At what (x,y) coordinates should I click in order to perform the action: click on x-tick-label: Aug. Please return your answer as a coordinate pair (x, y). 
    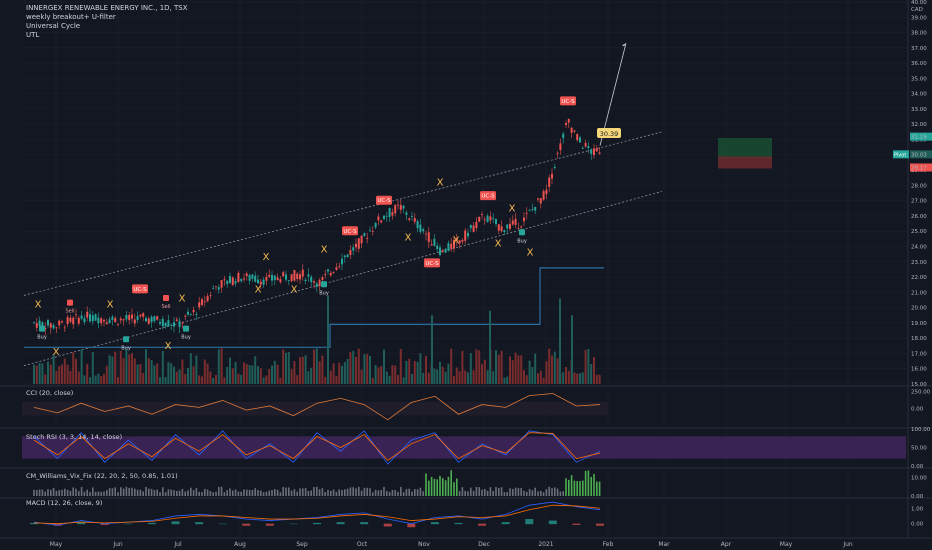
    Looking at the image, I should click on (240, 544).